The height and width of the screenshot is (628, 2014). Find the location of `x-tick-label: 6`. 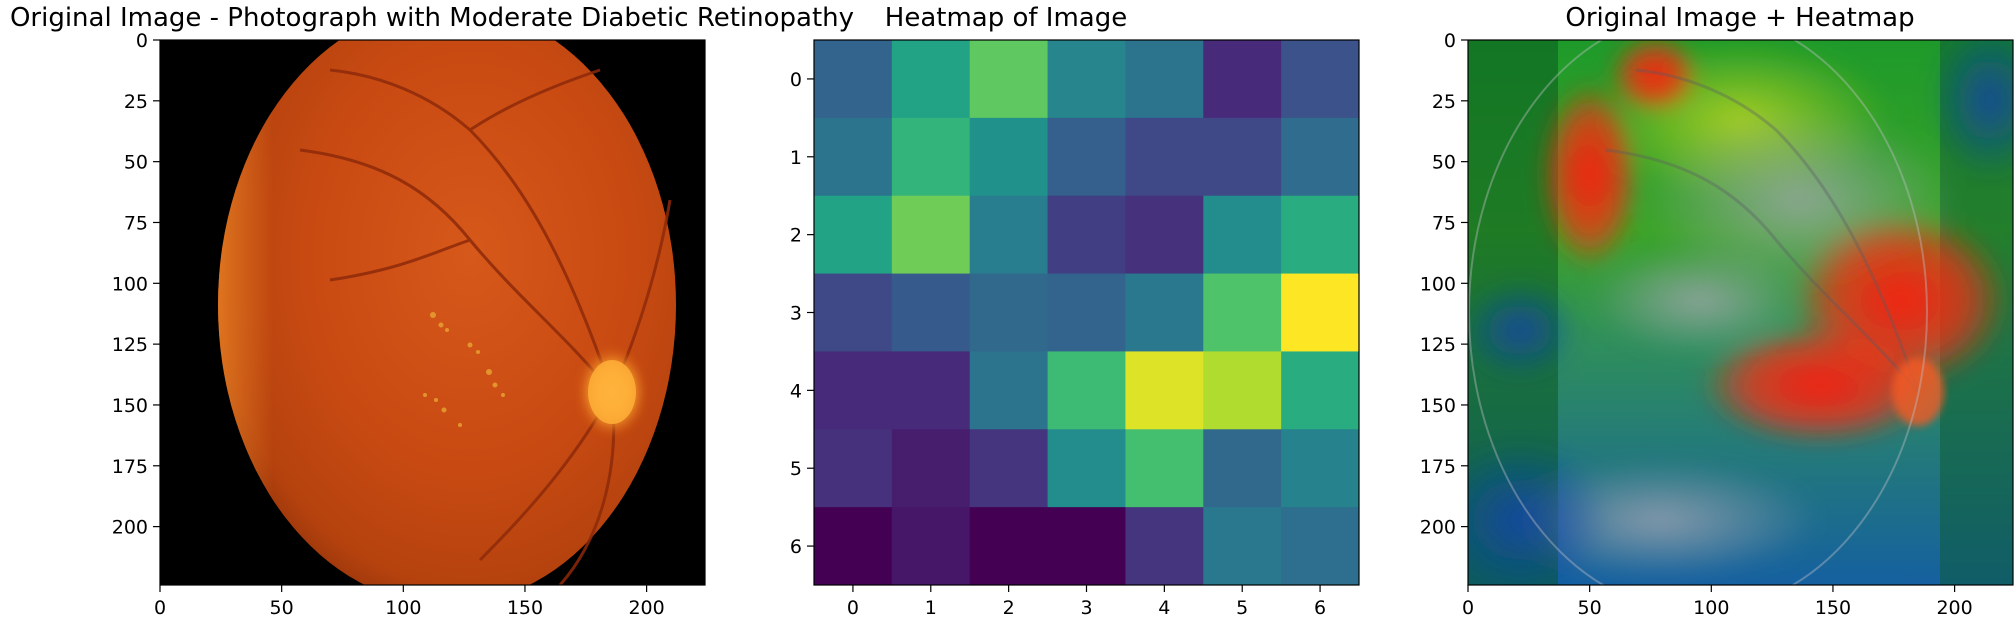

x-tick-label: 6 is located at coordinates (1320, 608).